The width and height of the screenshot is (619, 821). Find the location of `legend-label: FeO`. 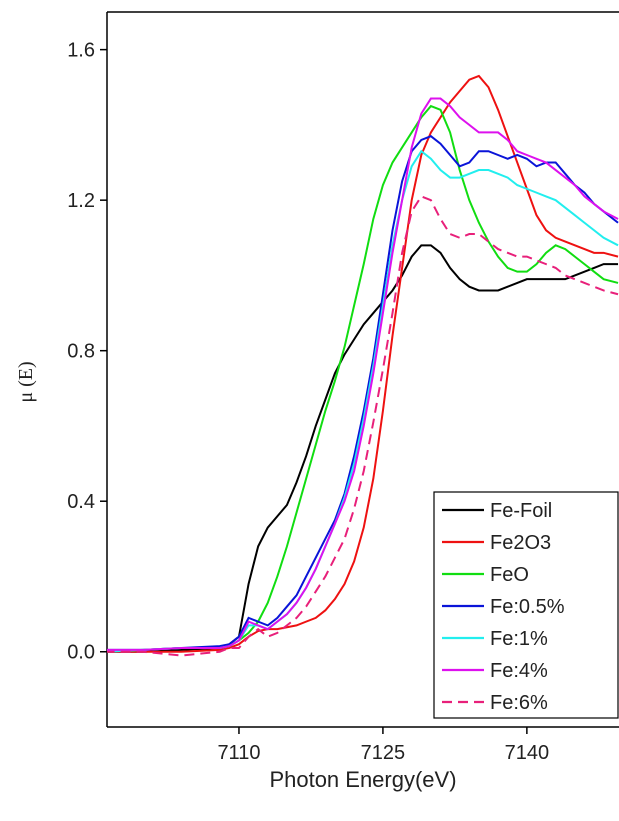

legend-label: FeO is located at coordinates (509, 575).